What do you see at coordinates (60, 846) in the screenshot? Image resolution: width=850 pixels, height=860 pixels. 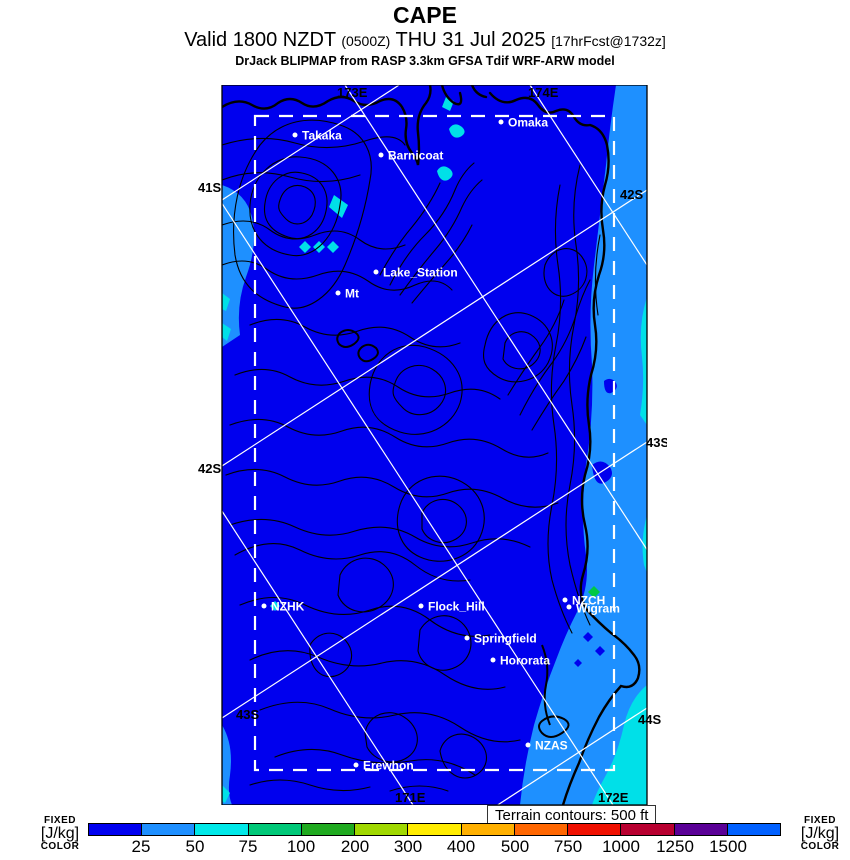 I see `color-label: COLOR` at bounding box center [60, 846].